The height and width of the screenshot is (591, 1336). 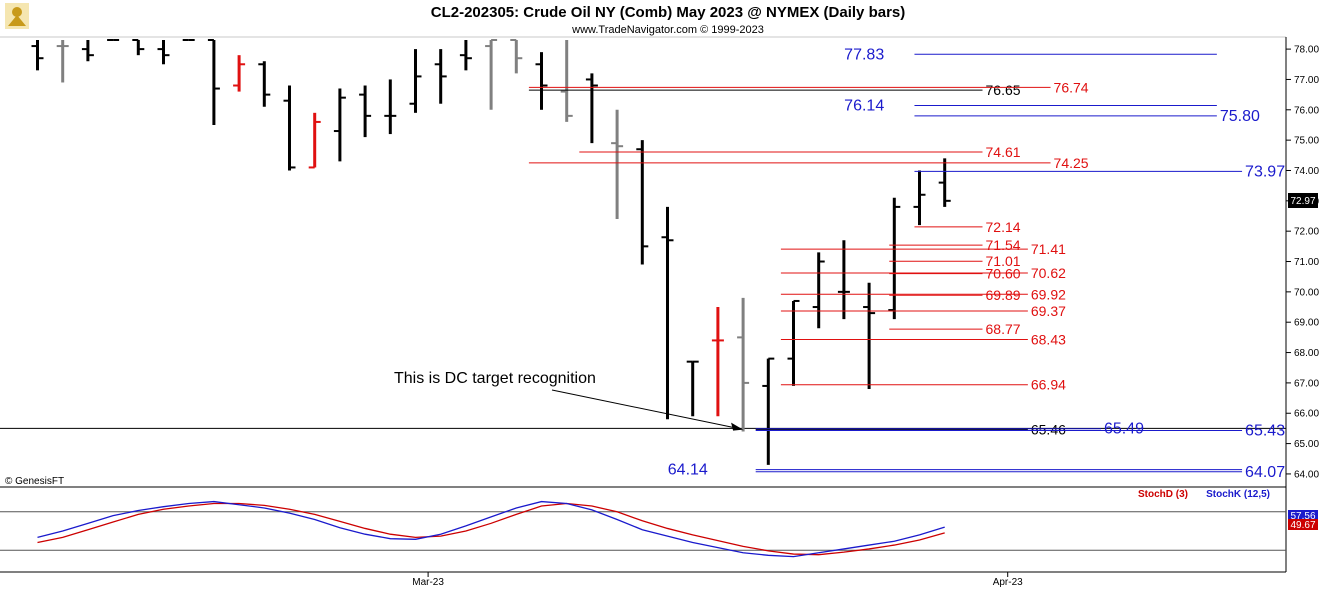 I want to click on level-label: 76.65, so click(x=1003, y=90).